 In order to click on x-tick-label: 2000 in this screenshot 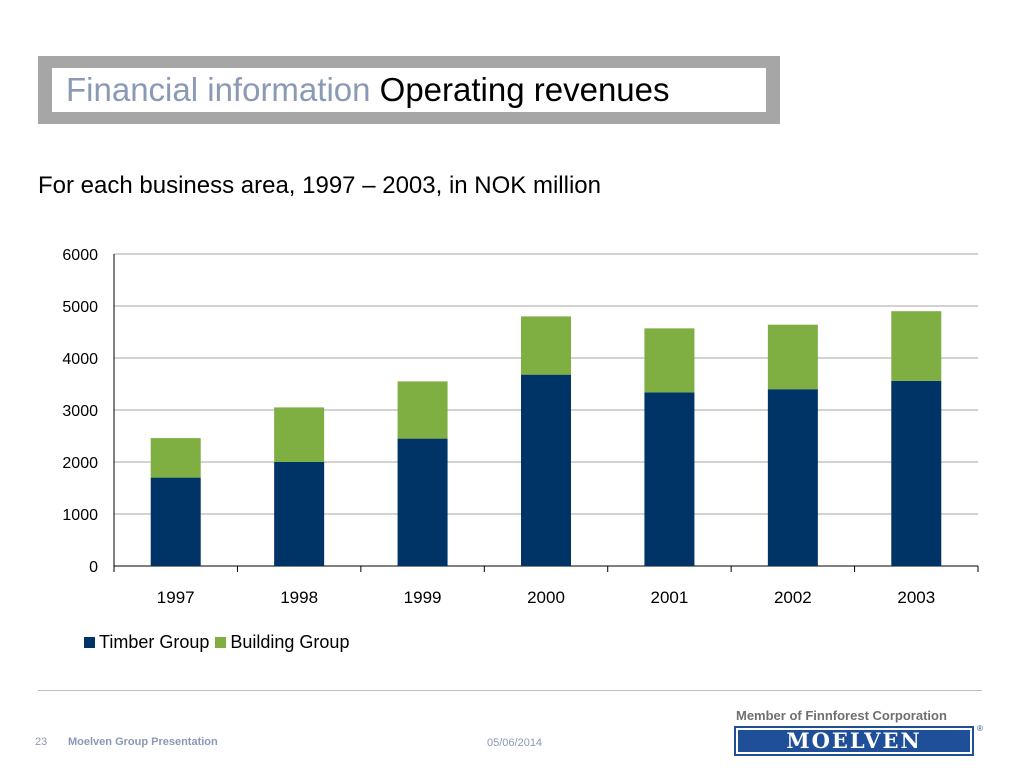, I will do `click(546, 597)`.